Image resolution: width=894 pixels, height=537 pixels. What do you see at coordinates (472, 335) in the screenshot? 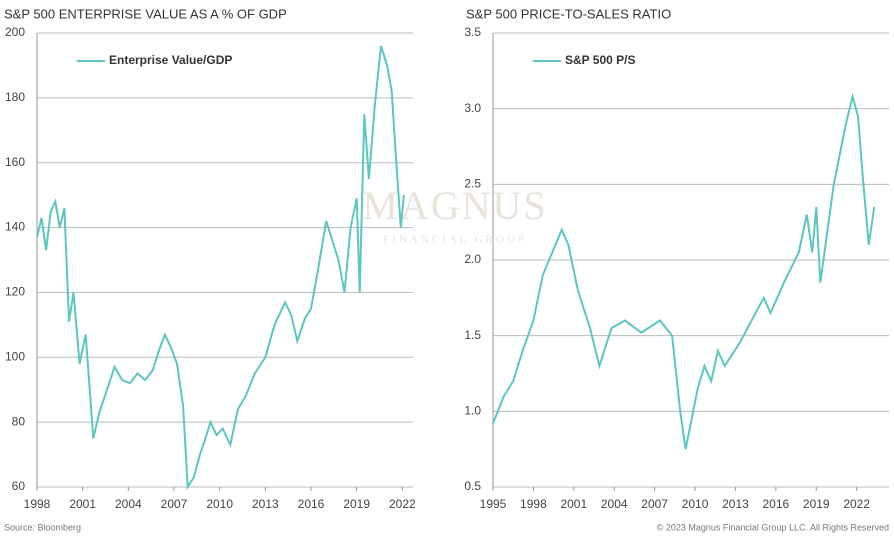
I see `y-tick-label: 1.5` at bounding box center [472, 335].